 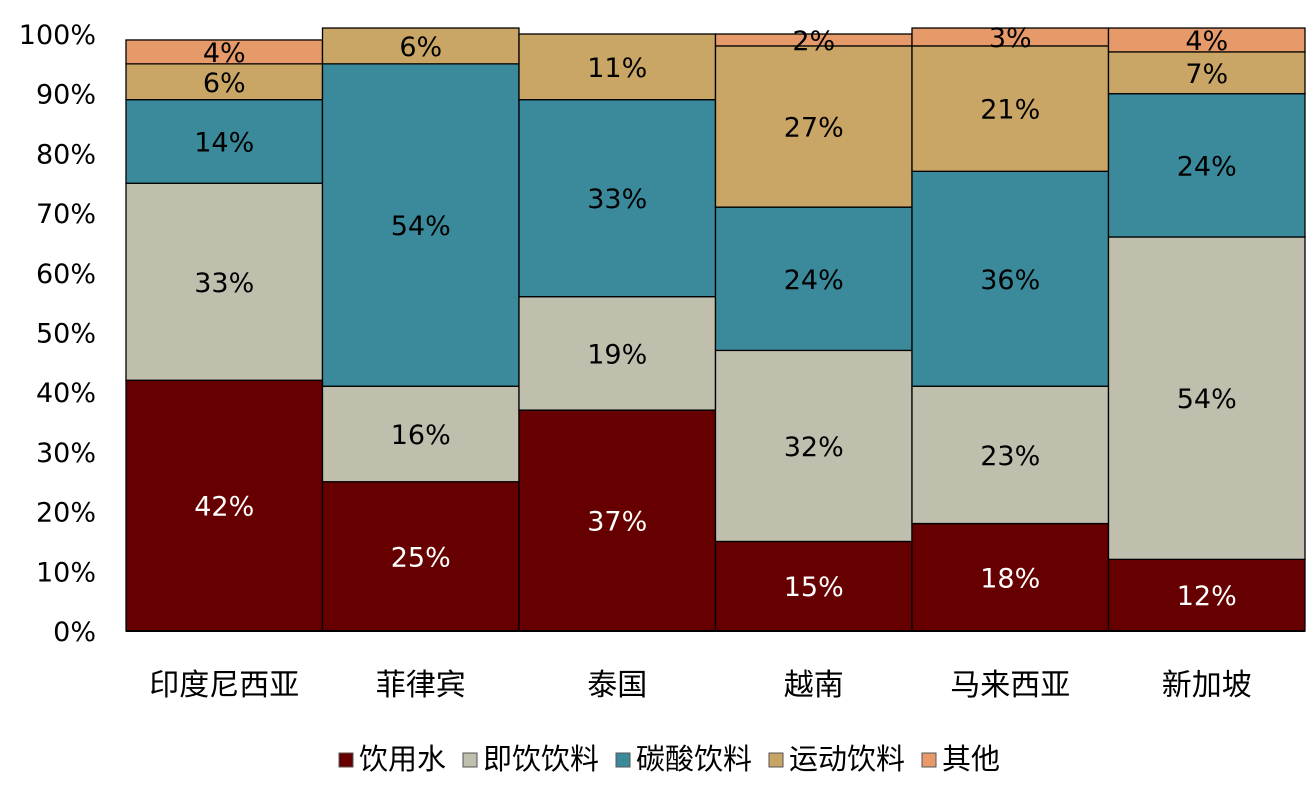 I want to click on data-label: 18%, so click(x=1010, y=578).